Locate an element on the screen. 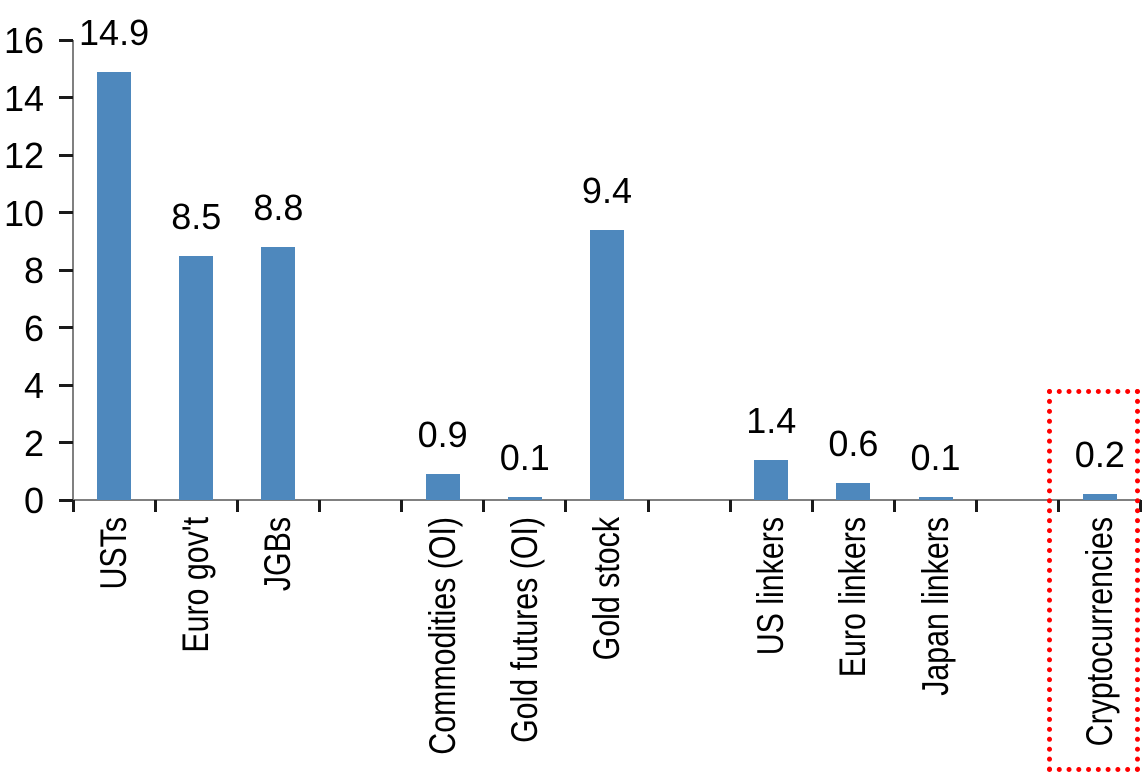 Image resolution: width=1146 pixels, height=780 pixels. y-tick-label: 16 is located at coordinates (23, 40).